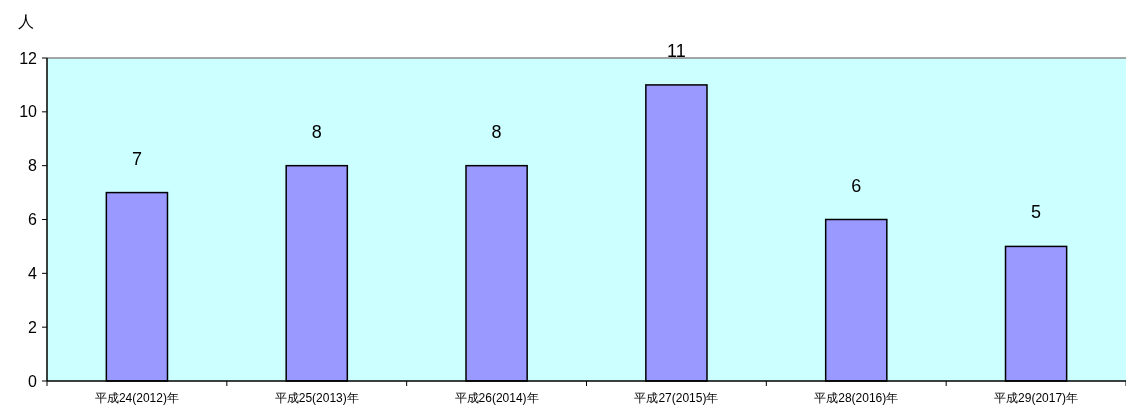  I want to click on x-tick-label: 平成27(2015)年, so click(676, 398).